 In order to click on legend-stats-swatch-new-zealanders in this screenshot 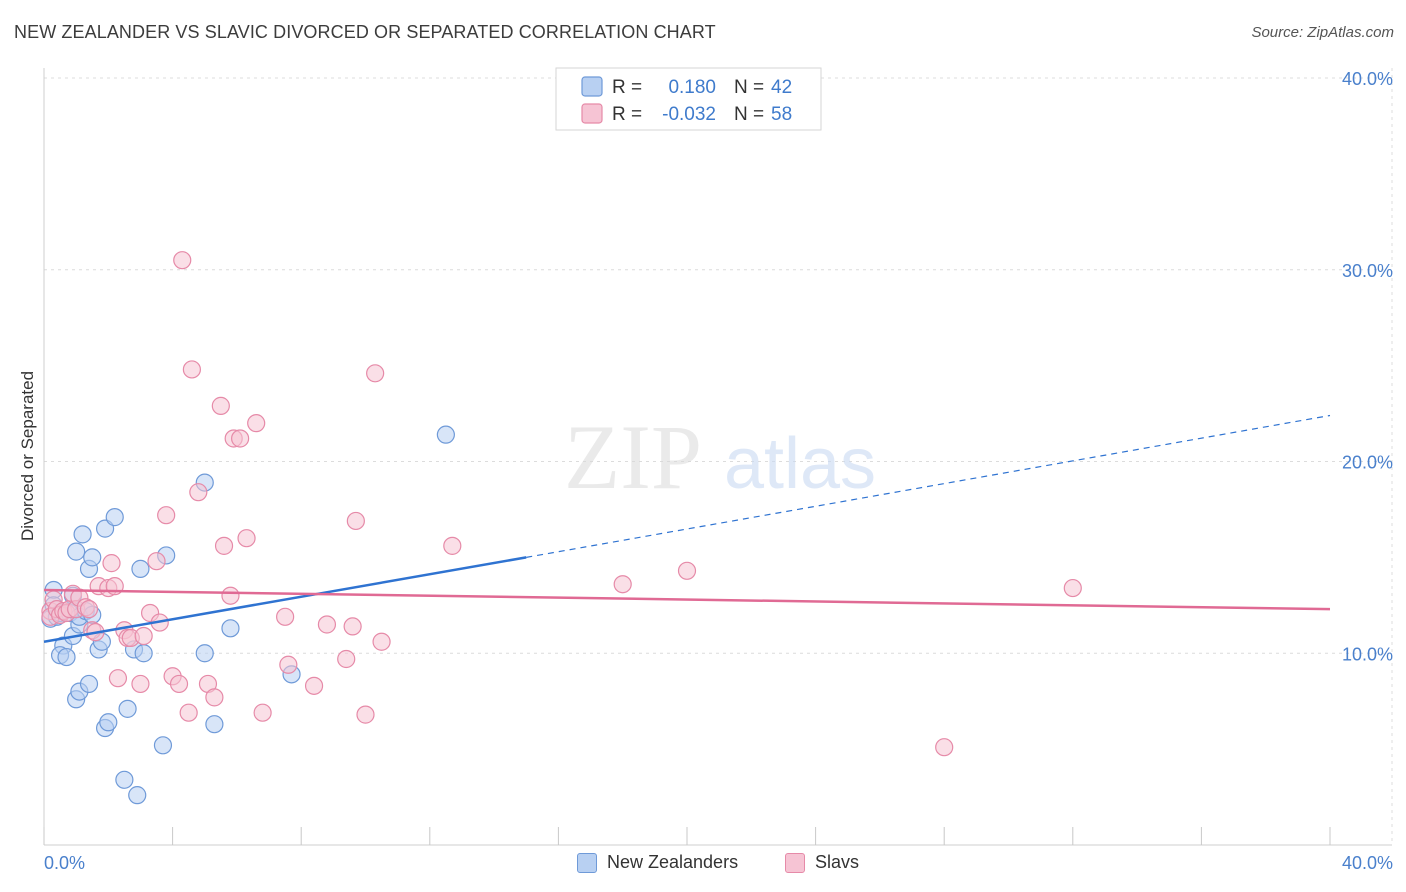, I will do `click(592, 86)`.